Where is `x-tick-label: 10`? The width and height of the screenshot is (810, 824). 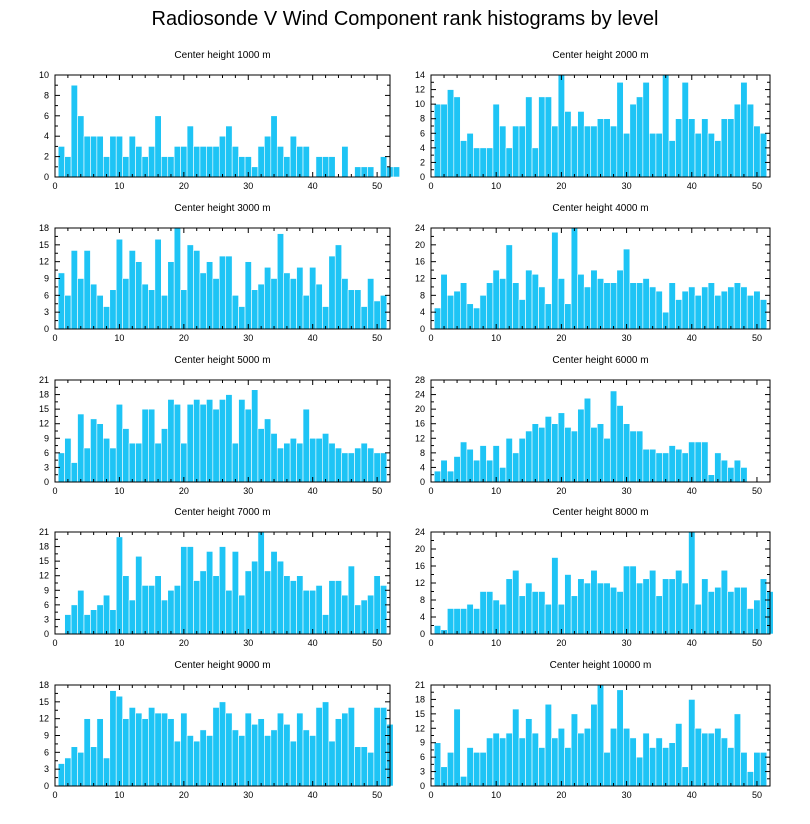
x-tick-label: 10 is located at coordinates (496, 643).